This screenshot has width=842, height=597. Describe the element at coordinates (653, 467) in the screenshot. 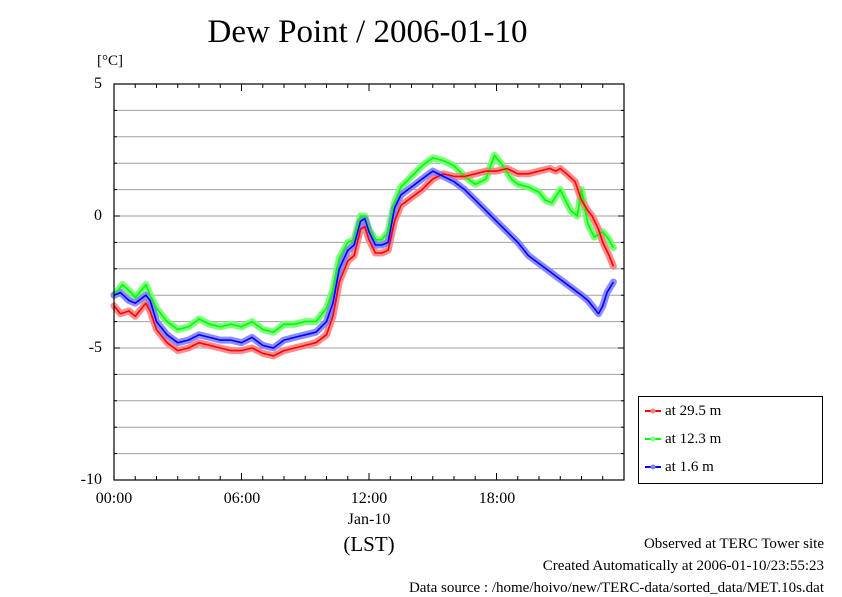

I see `legend-swatch-blue` at that location.